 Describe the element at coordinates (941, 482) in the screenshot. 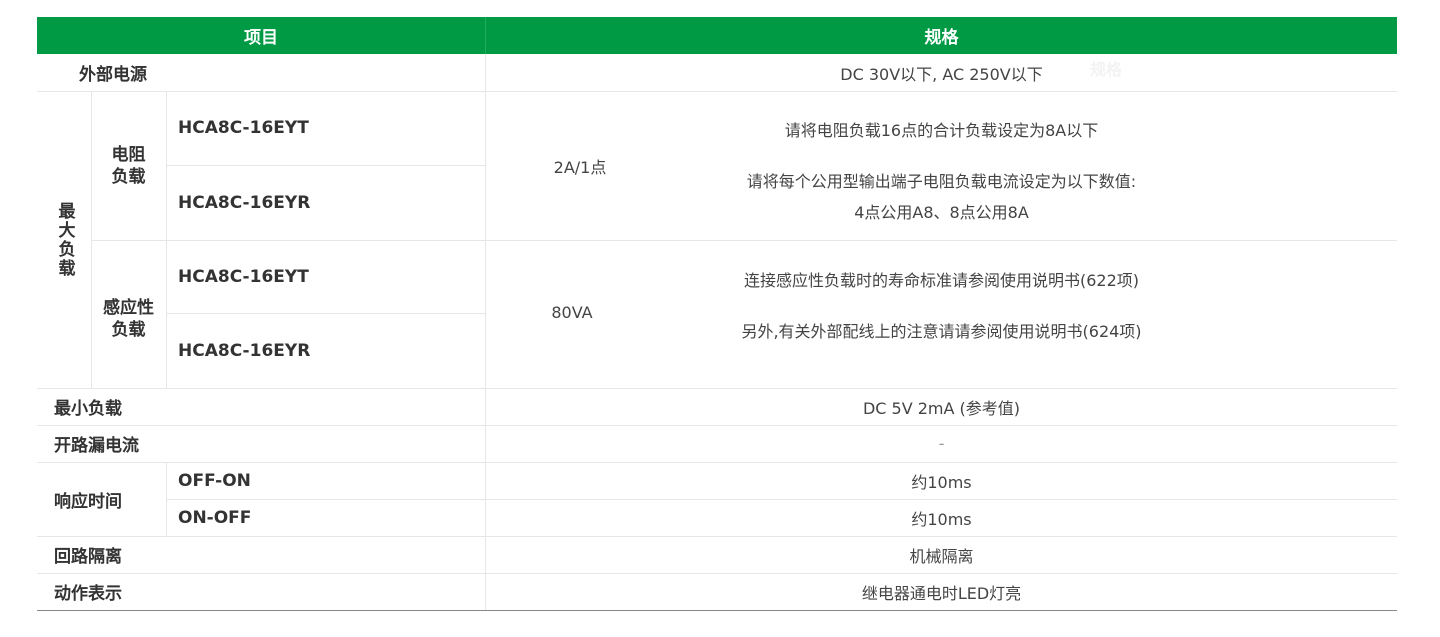

I see `response-off-on-value: 约10ms` at that location.